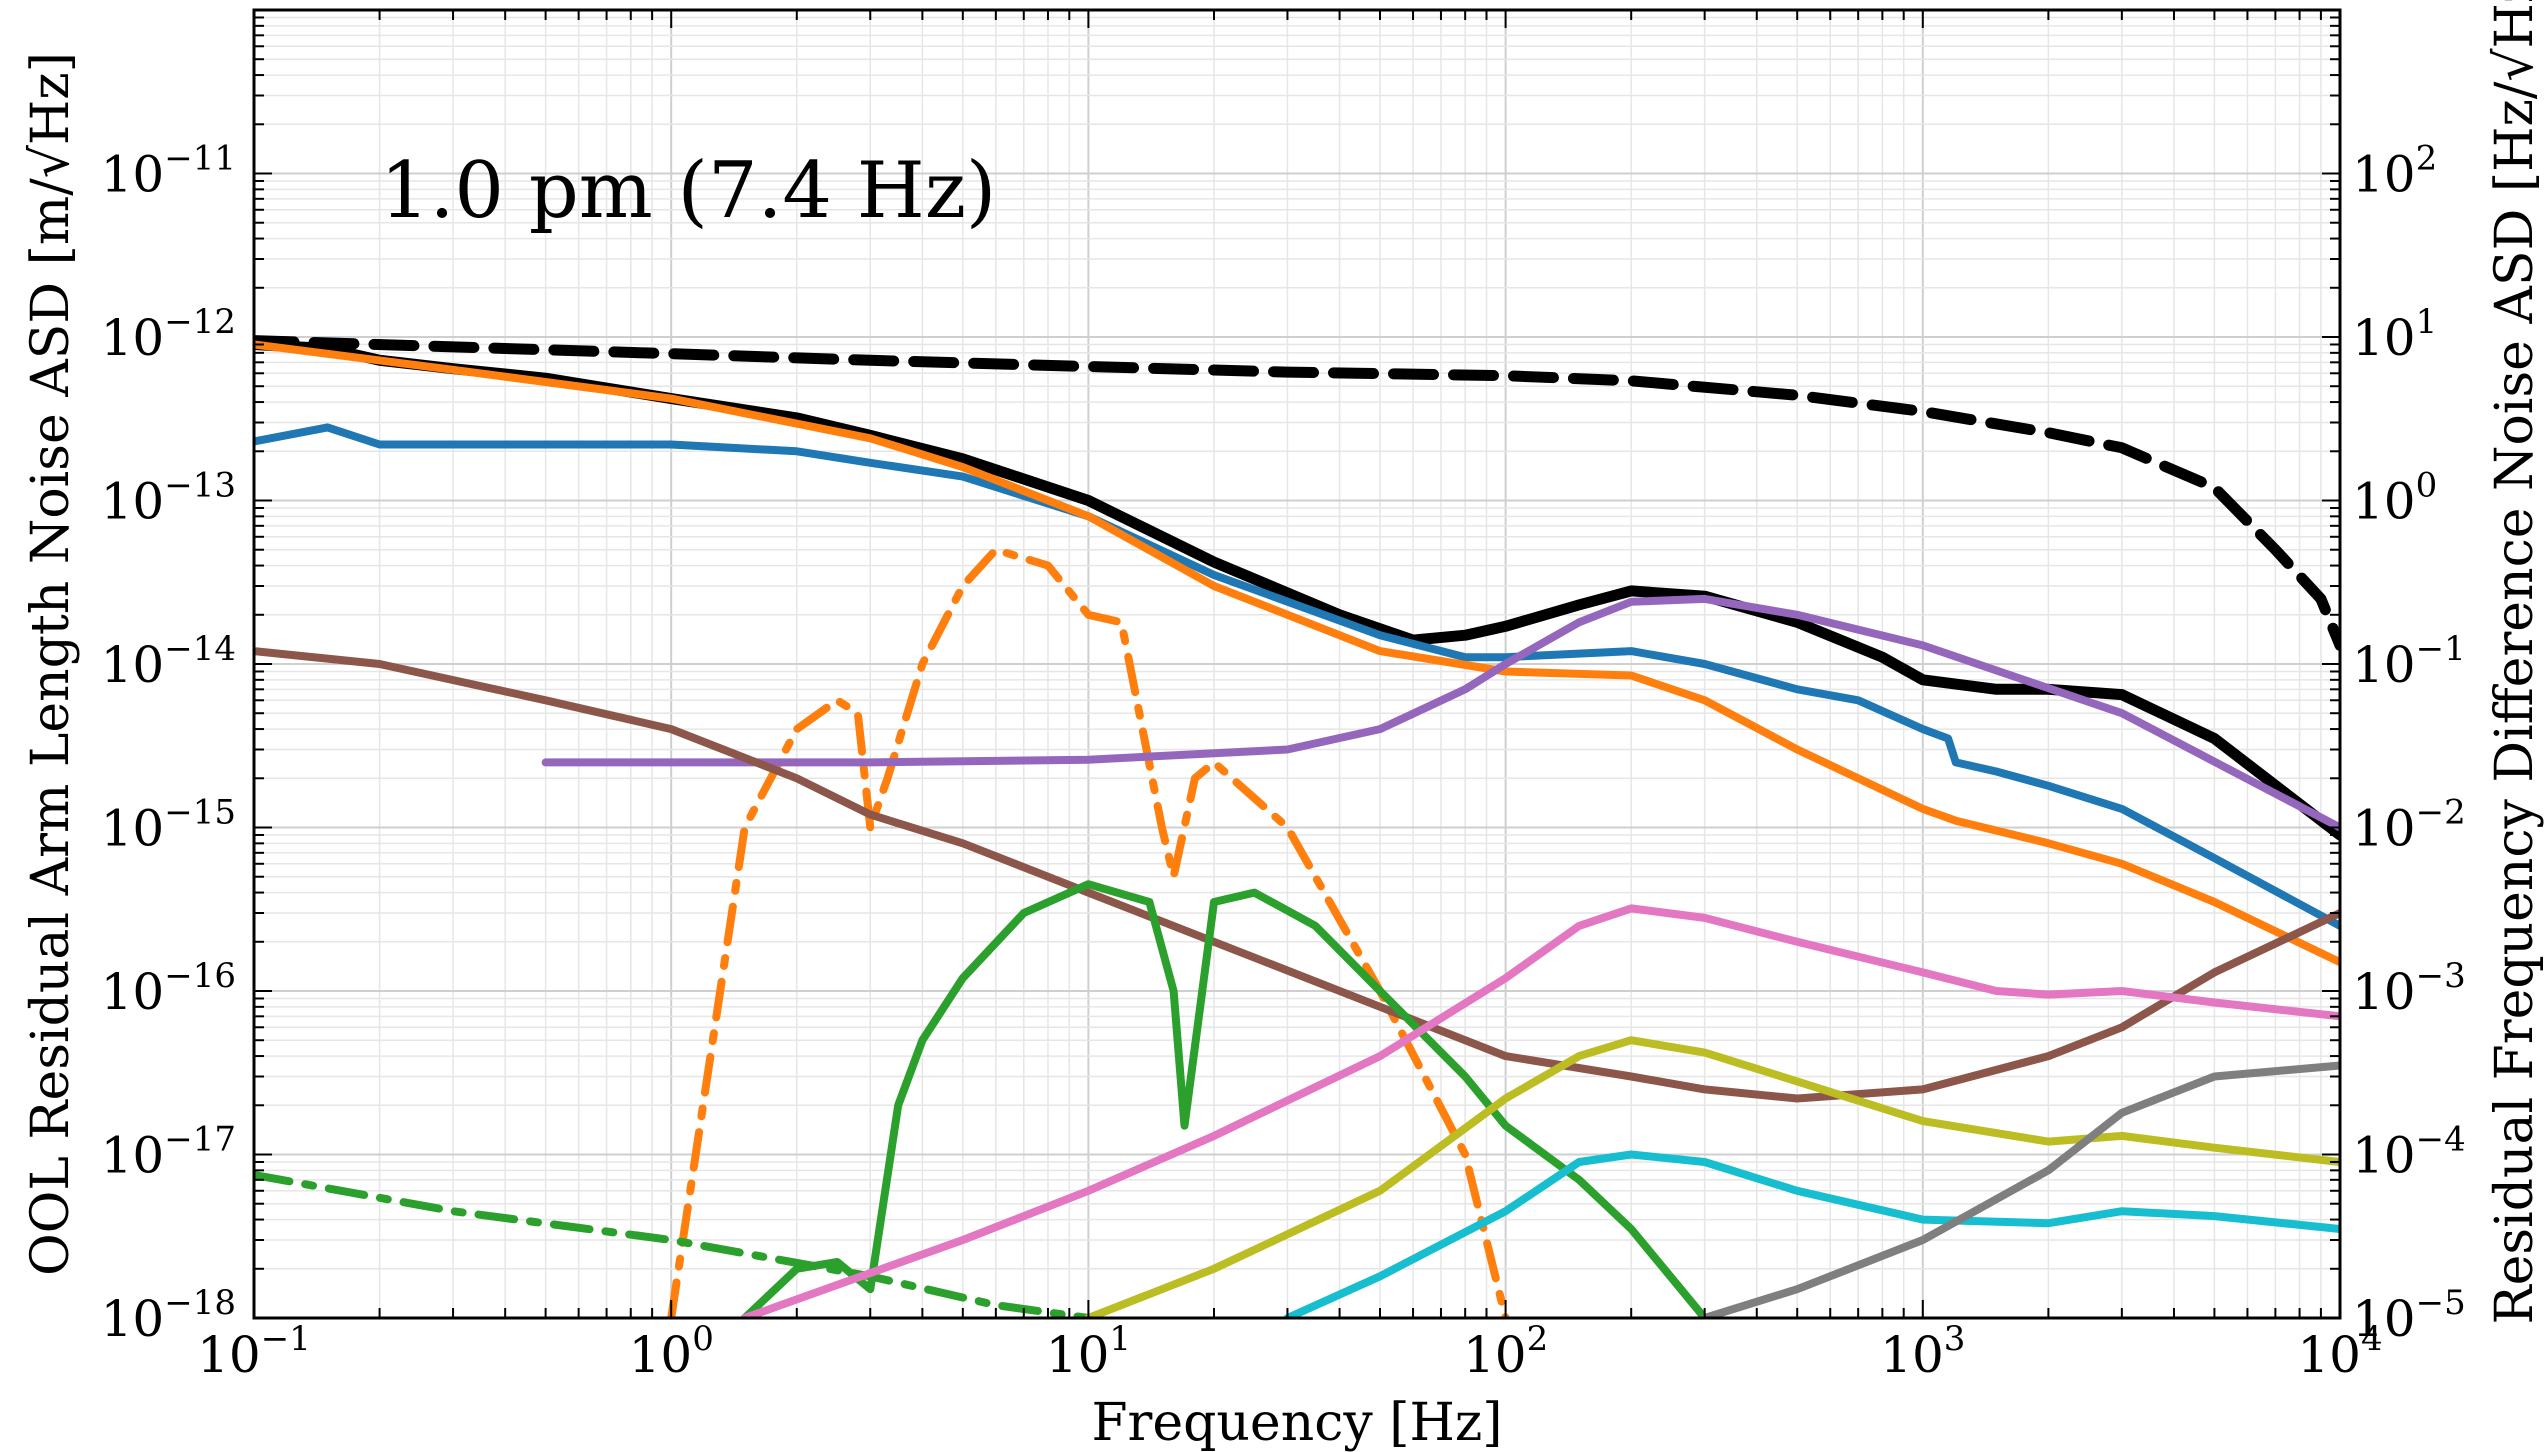 The image size is (2545, 1452). I want to click on y-tick-label-right: 10², so click(2394, 171).